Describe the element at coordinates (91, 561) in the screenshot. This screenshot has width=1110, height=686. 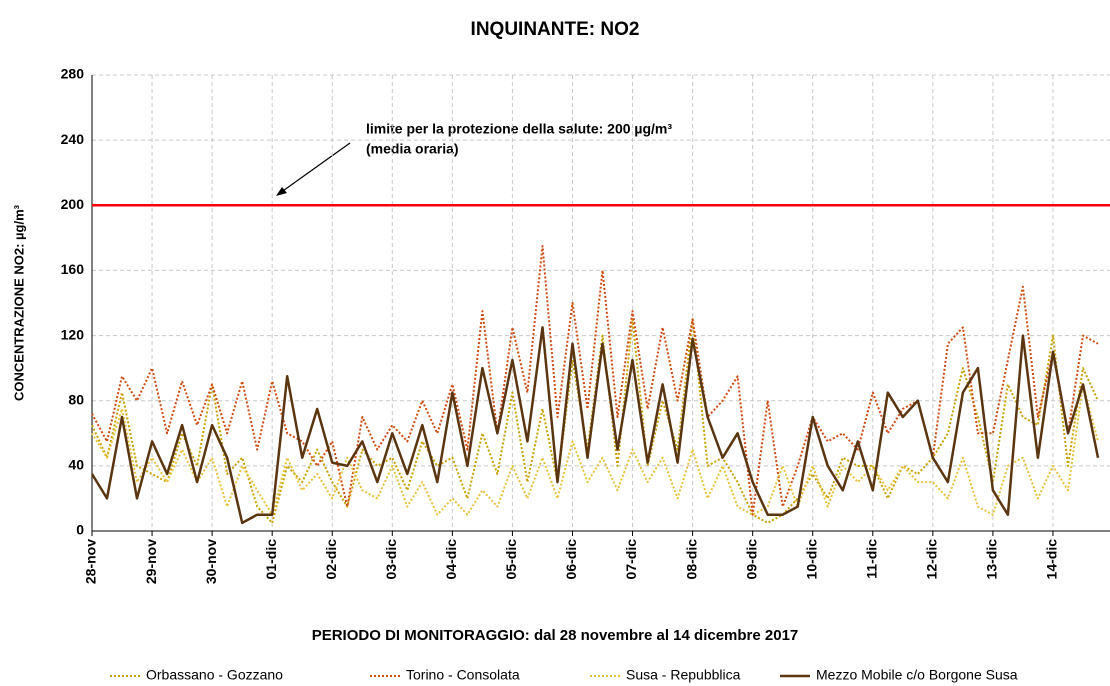
I see `x-tick-label: 28-nov` at that location.